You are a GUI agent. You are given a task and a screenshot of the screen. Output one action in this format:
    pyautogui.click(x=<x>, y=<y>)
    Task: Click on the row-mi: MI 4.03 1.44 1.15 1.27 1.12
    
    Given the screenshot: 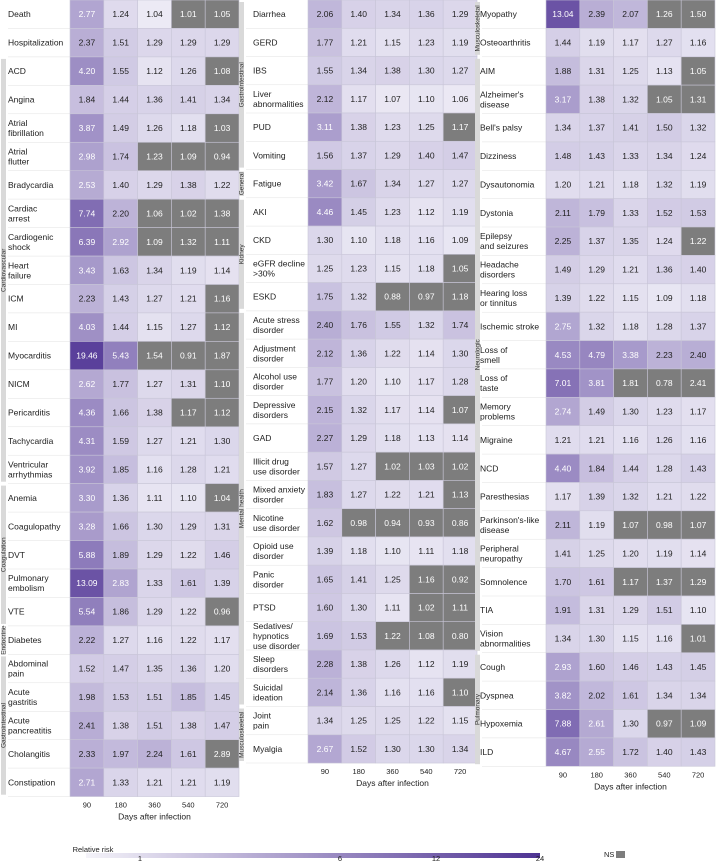 What is the action you would take?
    pyautogui.click(x=124, y=327)
    